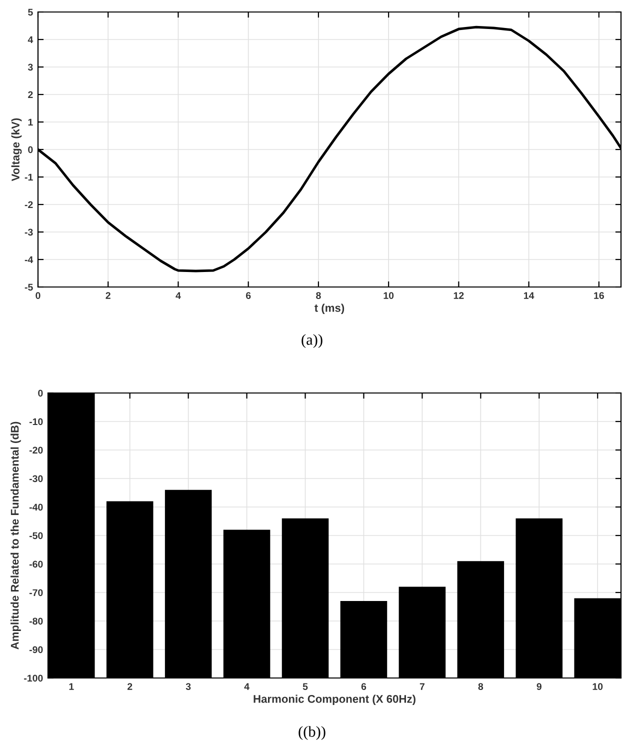 Image resolution: width=624 pixels, height=748 pixels. I want to click on y-tick-label: -3, so click(28, 232).